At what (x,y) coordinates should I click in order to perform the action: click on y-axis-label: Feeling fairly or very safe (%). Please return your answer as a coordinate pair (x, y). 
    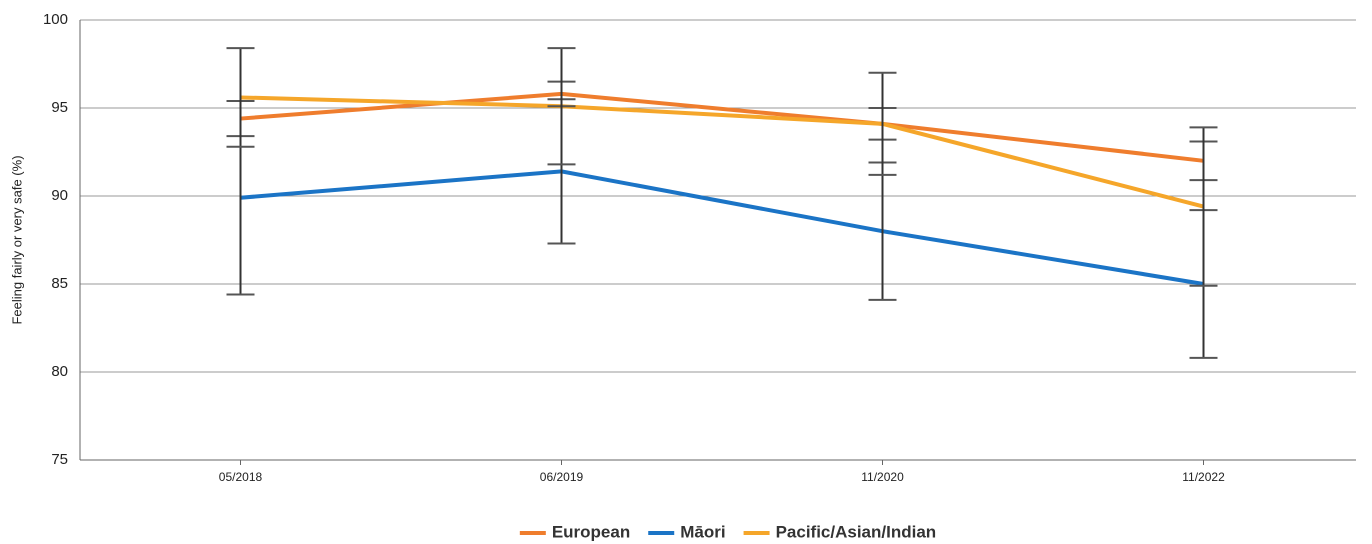
    Looking at the image, I should click on (16, 239).